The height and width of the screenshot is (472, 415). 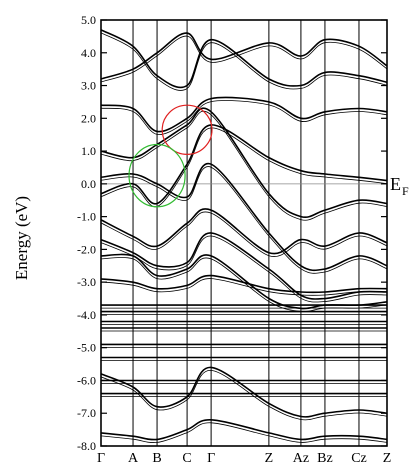 What do you see at coordinates (301, 458) in the screenshot?
I see `x-kpoint-label: Az` at bounding box center [301, 458].